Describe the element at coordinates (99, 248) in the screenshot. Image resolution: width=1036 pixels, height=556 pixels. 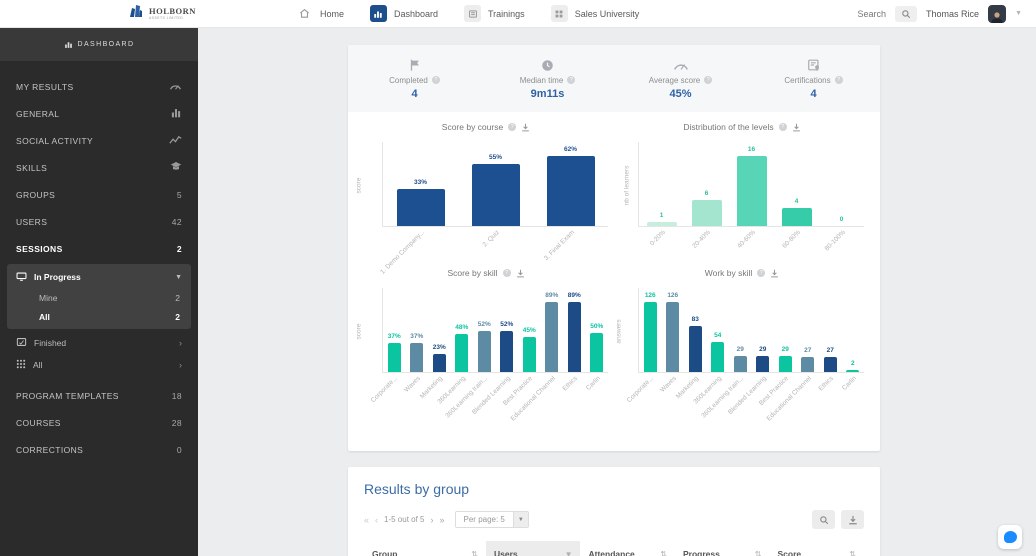
I see `sidebar-item-sessions: SESSIONS 2` at that location.